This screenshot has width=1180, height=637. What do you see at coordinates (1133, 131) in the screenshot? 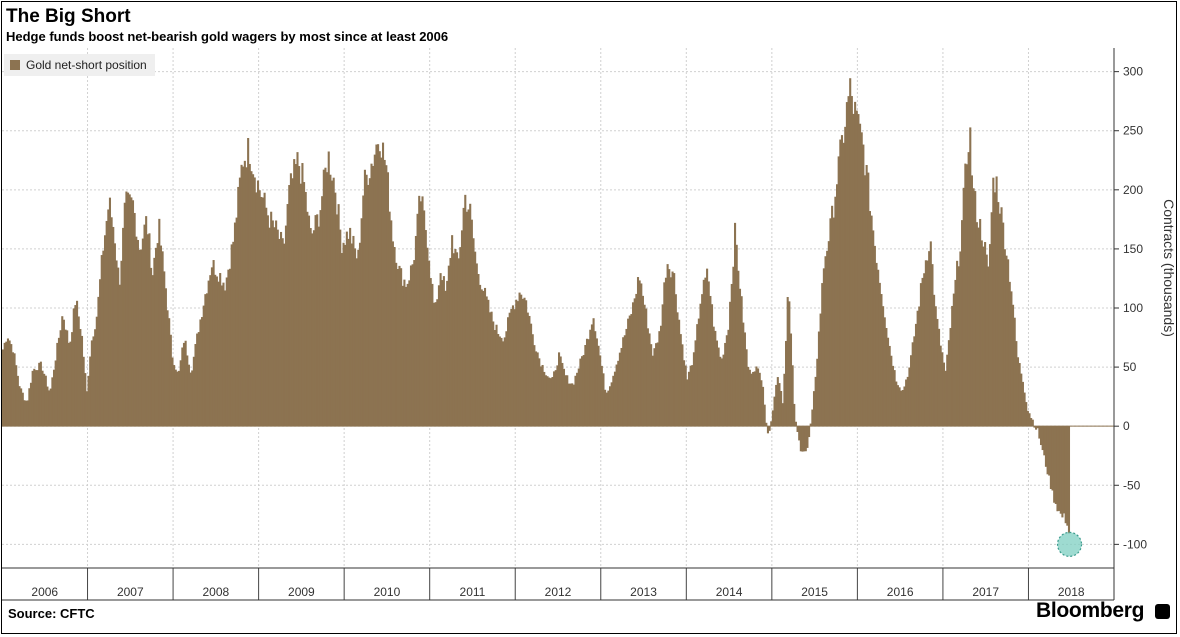
I see `y-tick-label: 250` at bounding box center [1133, 131].